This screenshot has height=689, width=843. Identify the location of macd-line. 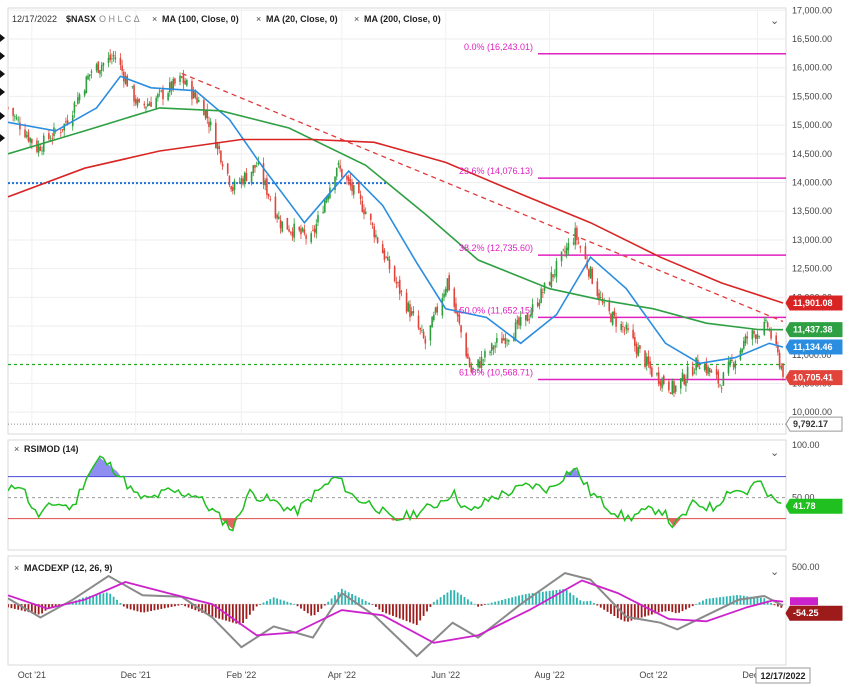
(396, 615).